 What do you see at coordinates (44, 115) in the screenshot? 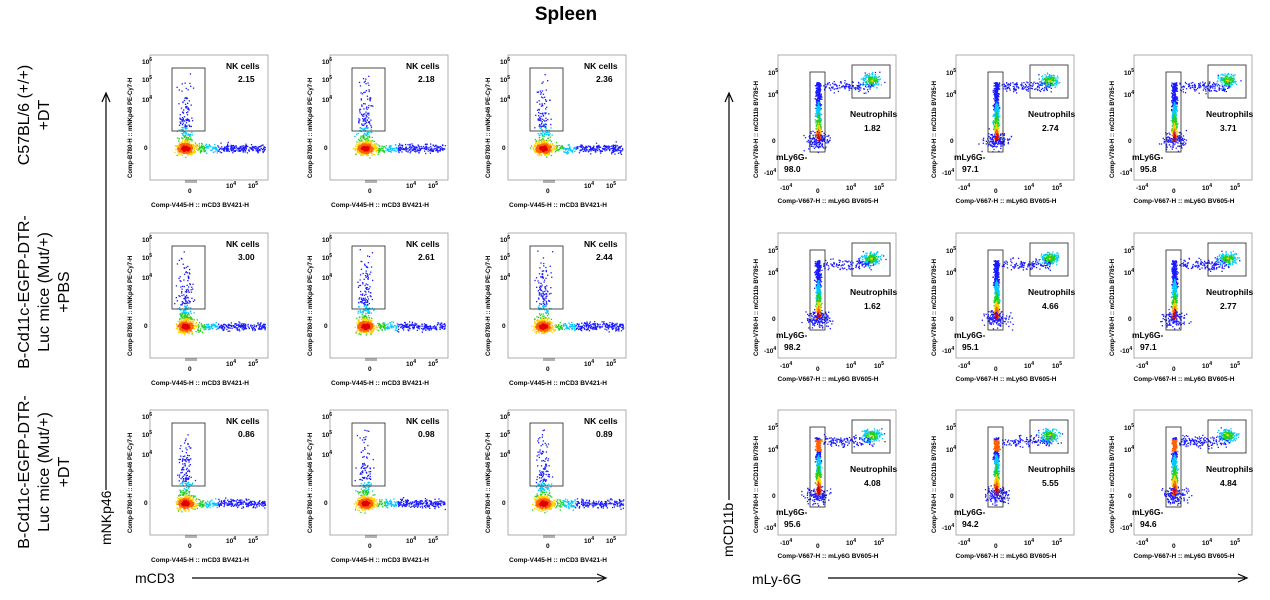
I see `row-label-line: +DT` at bounding box center [44, 115].